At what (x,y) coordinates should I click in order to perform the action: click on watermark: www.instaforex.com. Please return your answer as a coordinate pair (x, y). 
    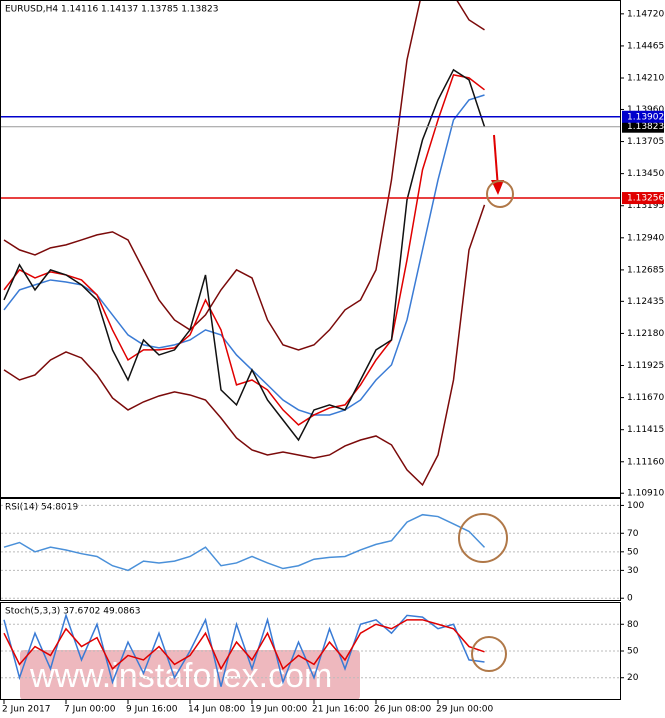
    Looking at the image, I should click on (180, 676).